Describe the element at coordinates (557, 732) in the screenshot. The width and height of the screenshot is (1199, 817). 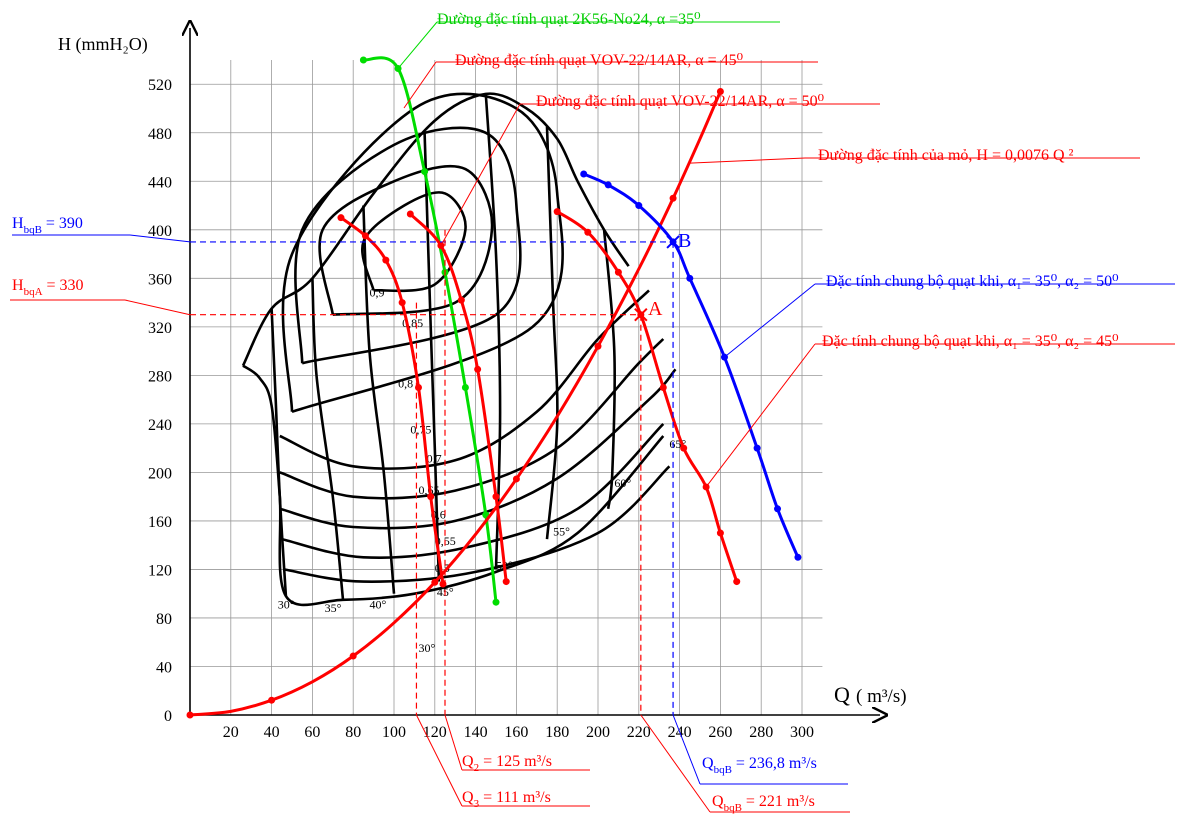
I see `x-tick-label-8: 180` at that location.